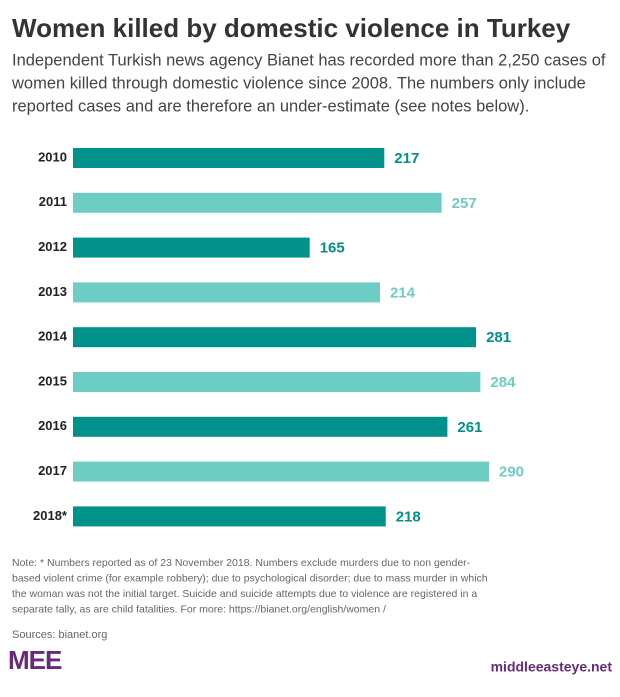 Image resolution: width=620 pixels, height=697 pixels. Describe the element at coordinates (52, 156) in the screenshot. I see `y-tick-label: 2010` at that location.